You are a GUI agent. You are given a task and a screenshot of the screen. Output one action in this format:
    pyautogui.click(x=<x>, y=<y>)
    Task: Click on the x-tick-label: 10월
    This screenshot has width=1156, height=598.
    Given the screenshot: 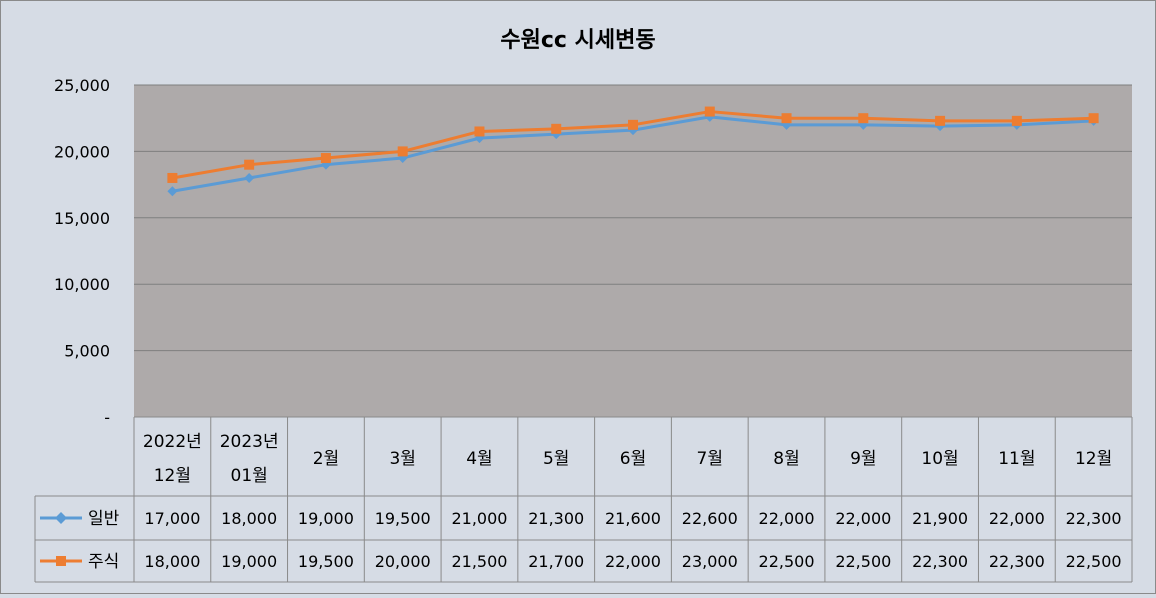 What is the action you would take?
    pyautogui.click(x=939, y=459)
    